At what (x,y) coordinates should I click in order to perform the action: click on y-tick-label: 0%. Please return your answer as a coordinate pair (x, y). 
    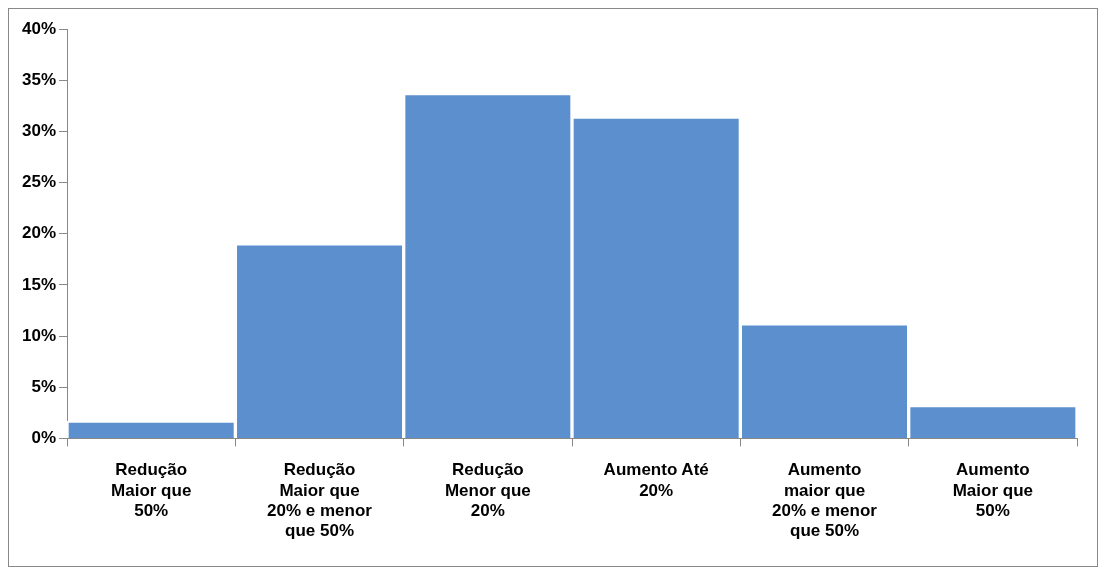
    Looking at the image, I should click on (44, 438).